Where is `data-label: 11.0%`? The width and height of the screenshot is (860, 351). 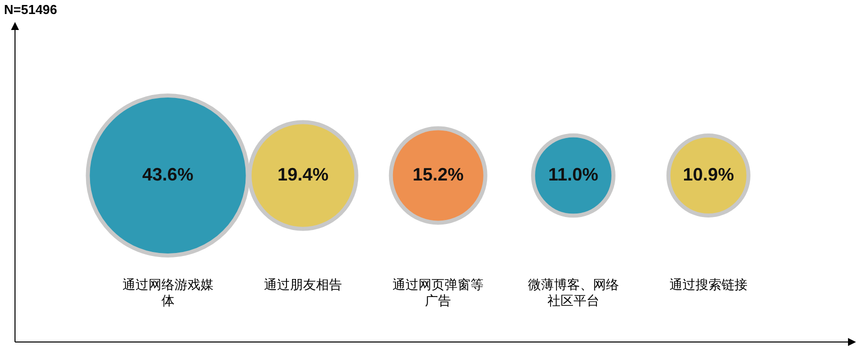
data-label: 11.0% is located at coordinates (573, 174).